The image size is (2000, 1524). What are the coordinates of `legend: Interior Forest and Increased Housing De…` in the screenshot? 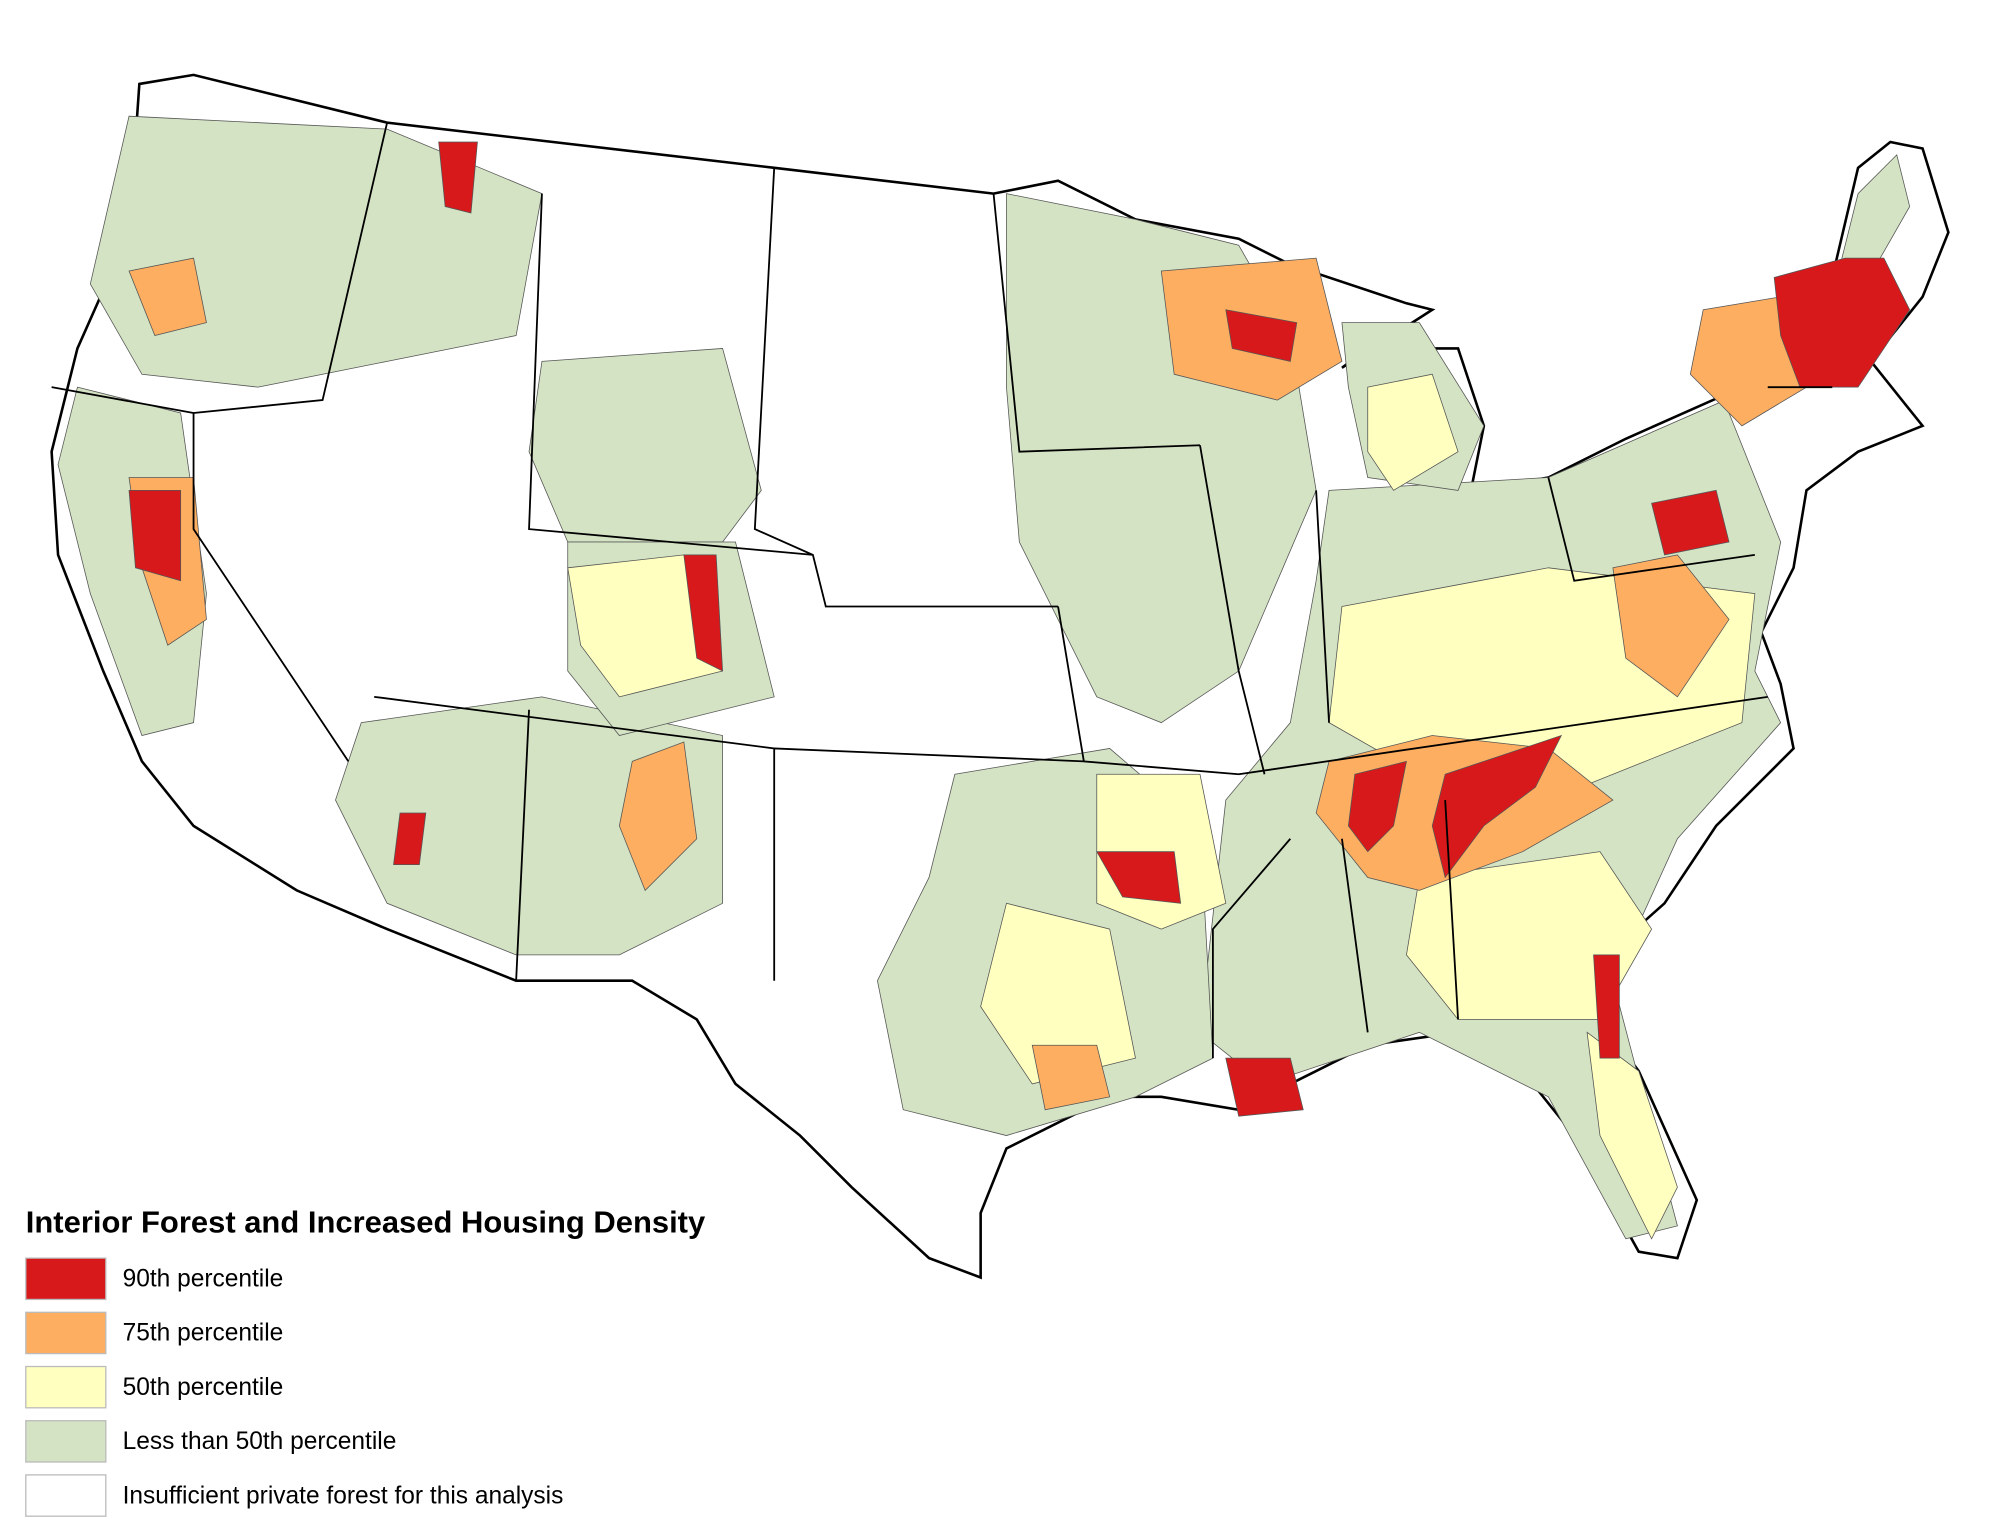 It's located at (365, 1360).